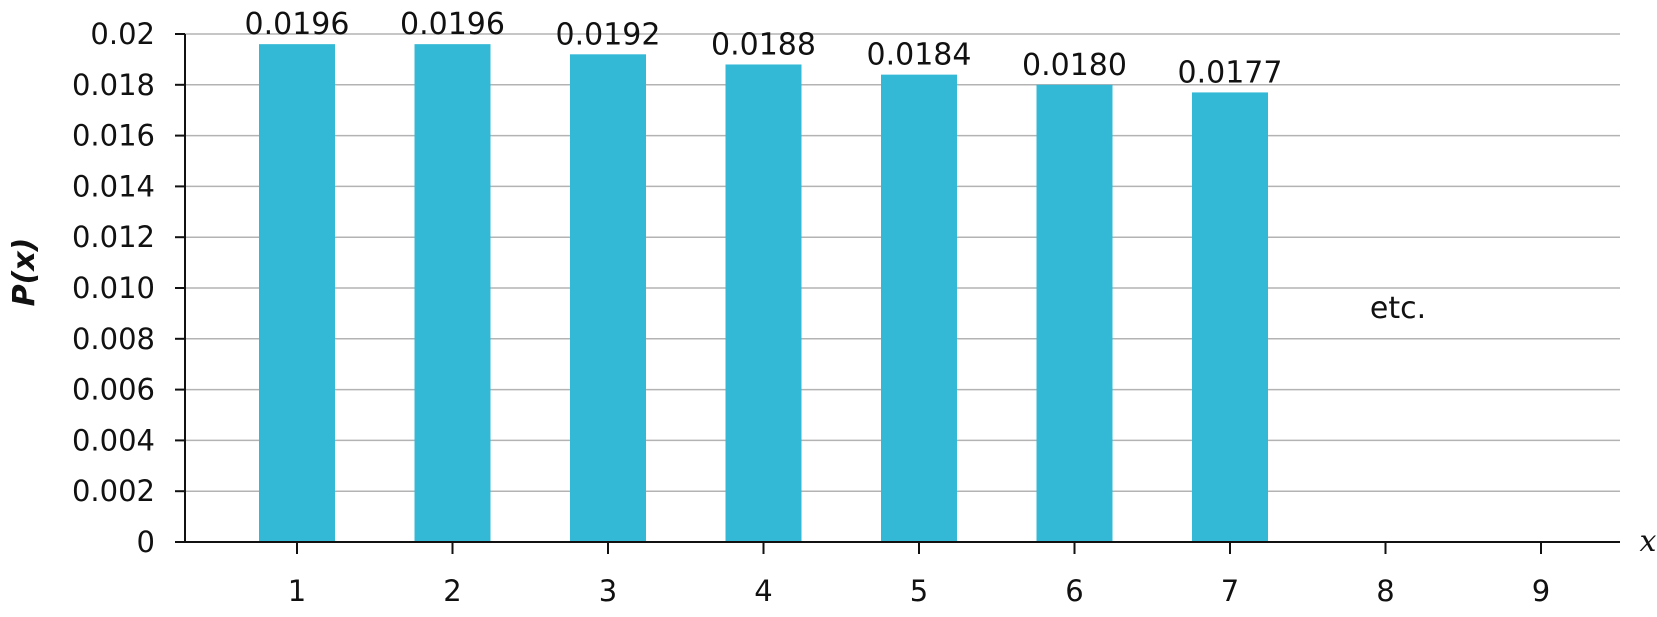  What do you see at coordinates (1648, 541) in the screenshot?
I see `x-axis-title: x` at bounding box center [1648, 541].